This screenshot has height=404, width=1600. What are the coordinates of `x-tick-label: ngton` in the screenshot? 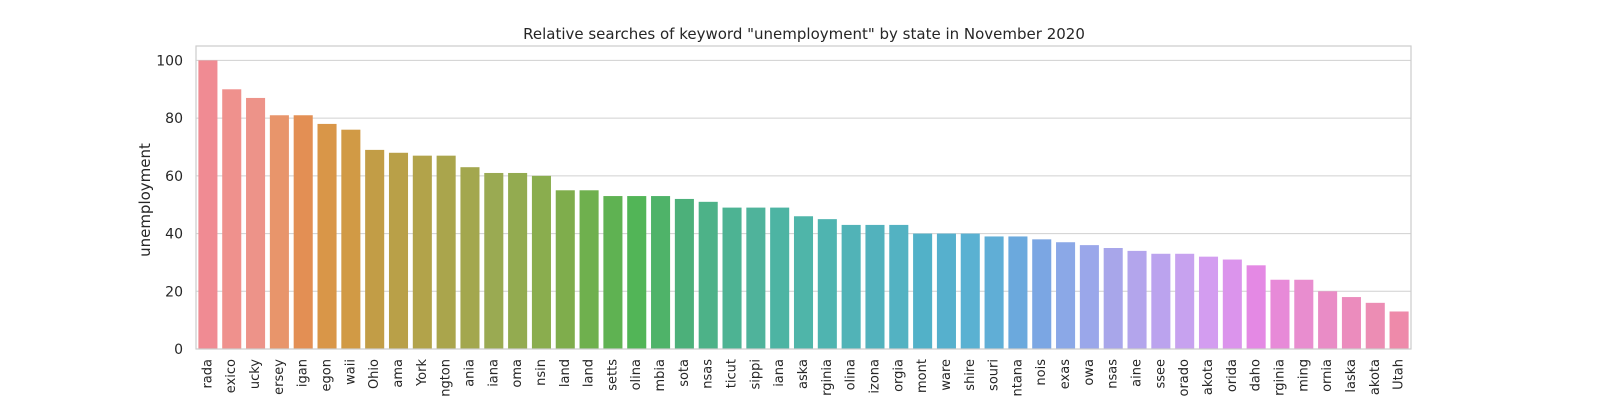 It's located at (446, 378).